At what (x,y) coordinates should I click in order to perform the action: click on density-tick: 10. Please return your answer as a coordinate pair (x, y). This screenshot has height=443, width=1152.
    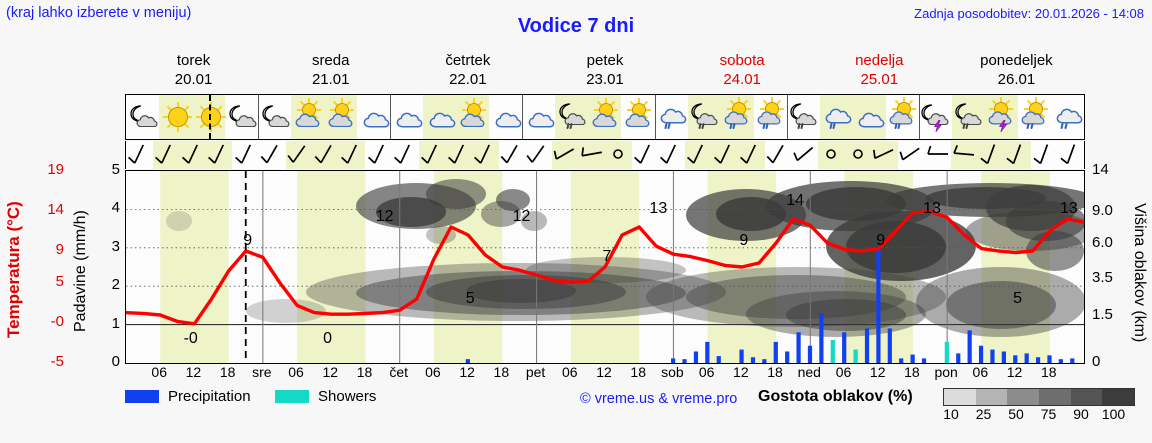
    Looking at the image, I should click on (951, 414).